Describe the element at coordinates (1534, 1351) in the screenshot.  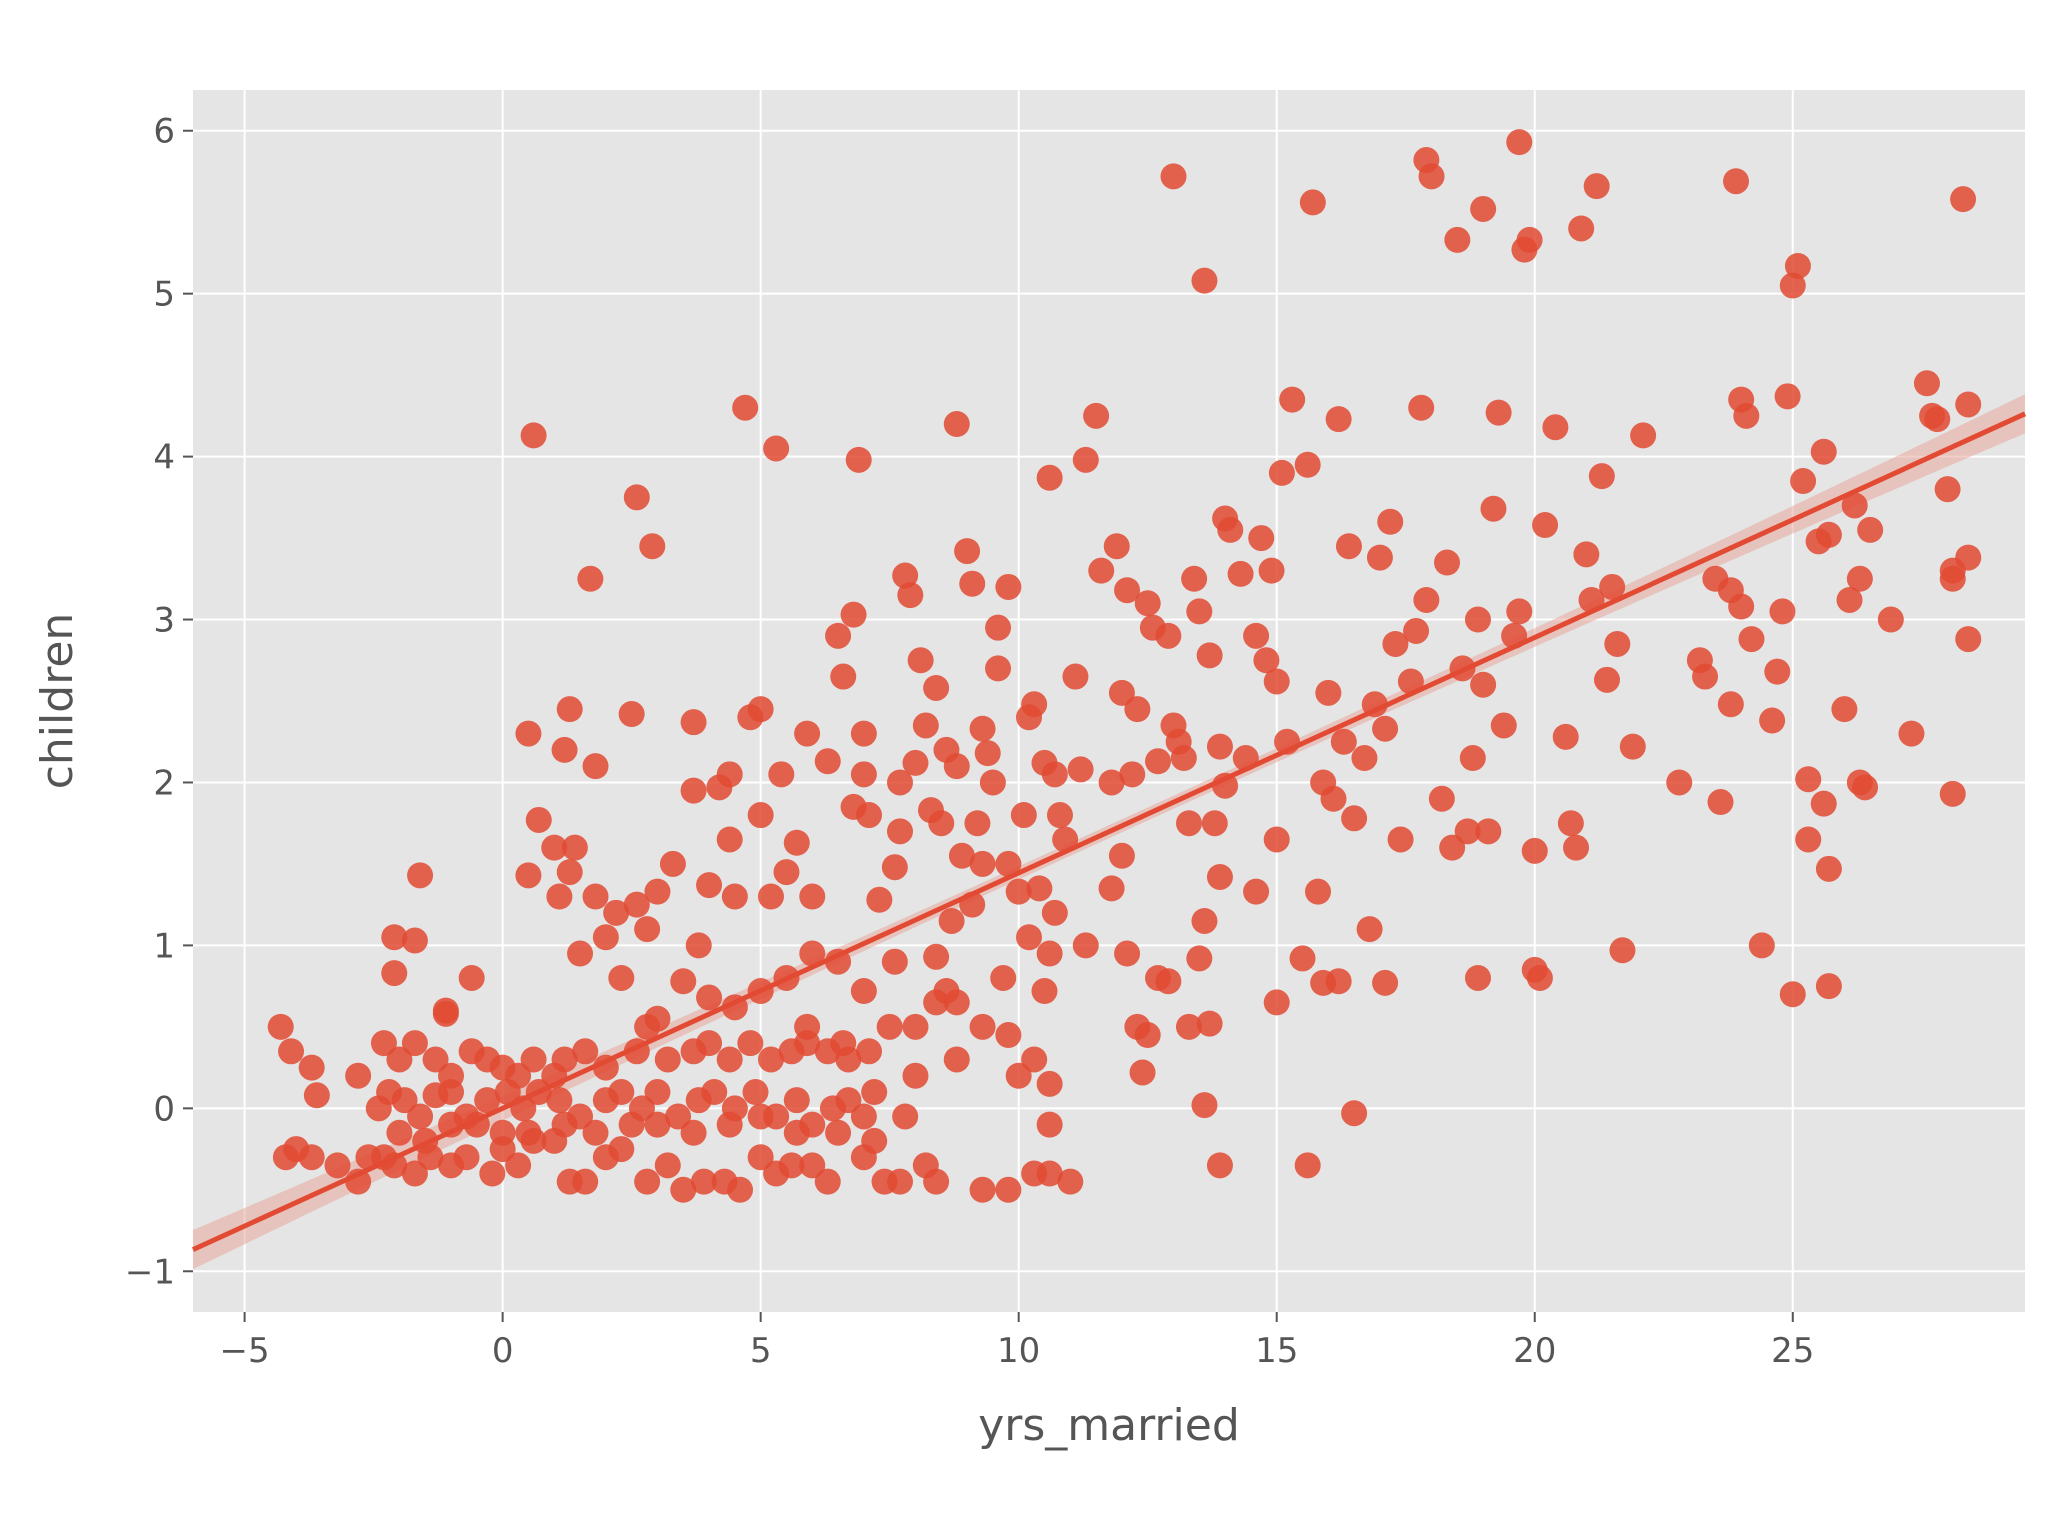
I see `x-tick-label: 20` at that location.